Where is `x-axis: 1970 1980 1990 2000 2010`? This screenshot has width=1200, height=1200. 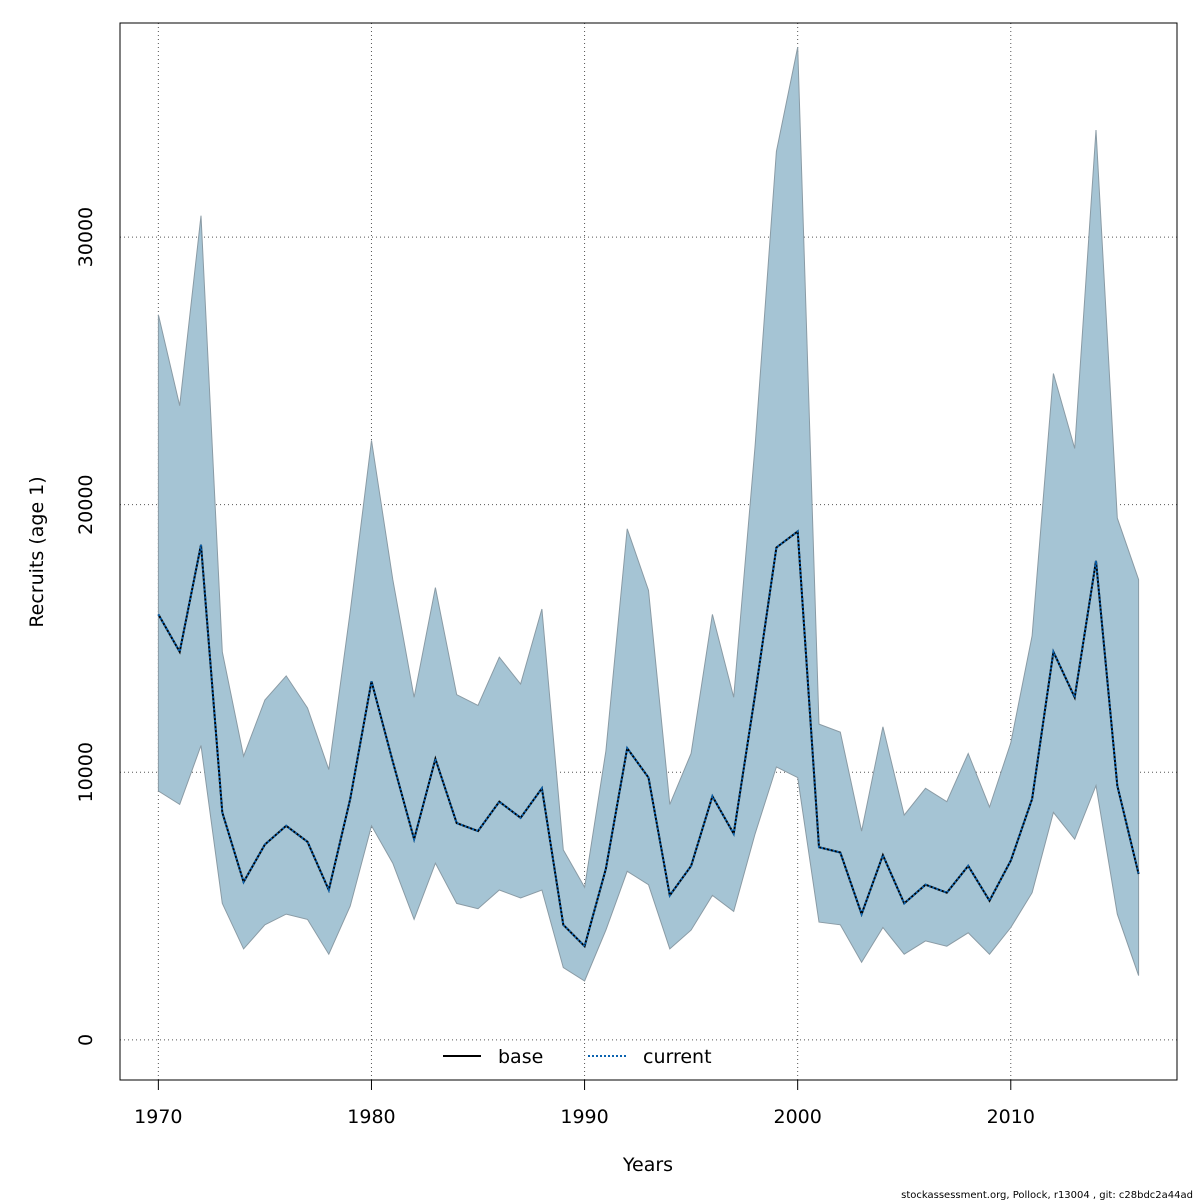 x-axis: 1970 1980 1990 2000 2010 is located at coordinates (584, 1103).